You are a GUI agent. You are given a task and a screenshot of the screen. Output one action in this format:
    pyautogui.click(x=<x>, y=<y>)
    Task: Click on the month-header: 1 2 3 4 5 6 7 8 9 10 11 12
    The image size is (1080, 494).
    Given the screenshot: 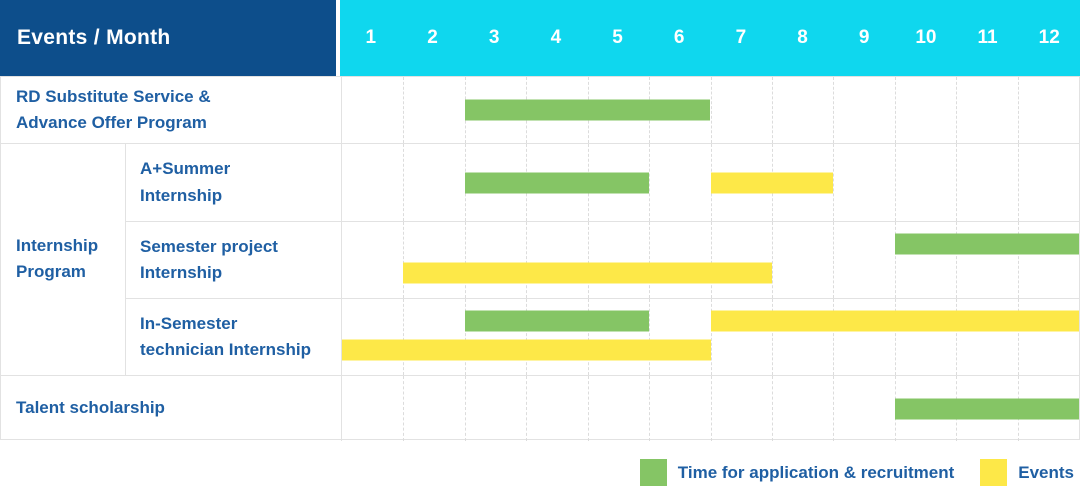 What is the action you would take?
    pyautogui.click(x=710, y=38)
    